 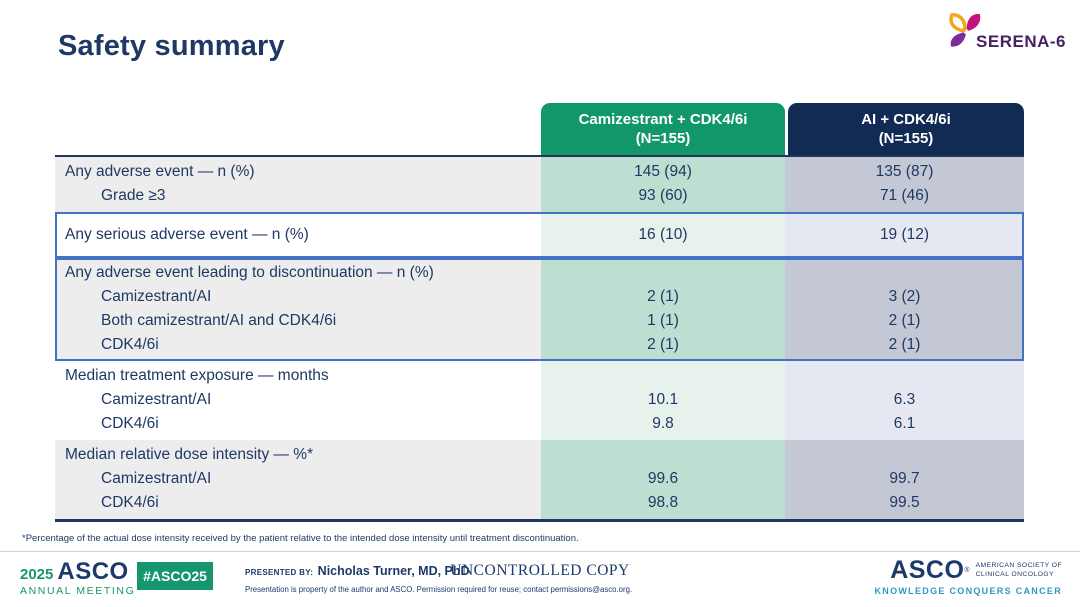 I want to click on presenter-name: Nicholas Turner, MD, PhD, so click(x=393, y=571).